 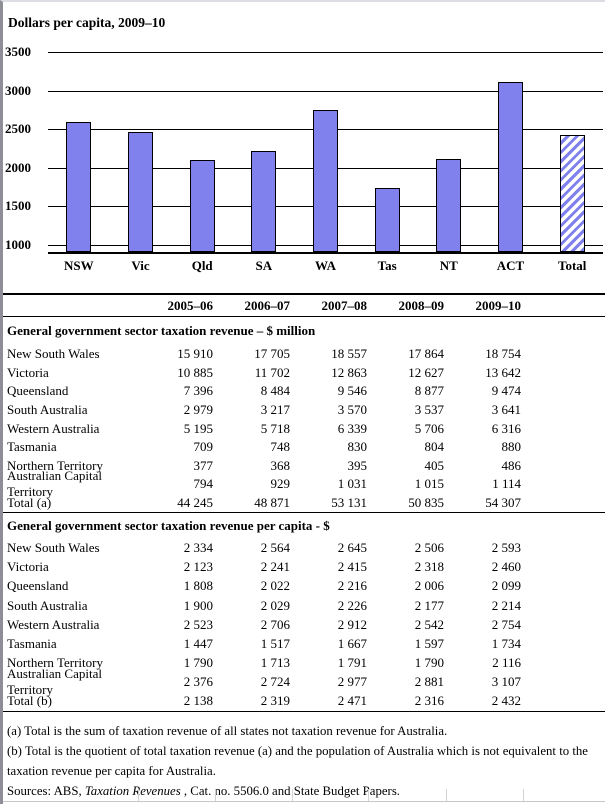 I want to click on chart-title: Dollars per capita, 2009–10, so click(x=87, y=22).